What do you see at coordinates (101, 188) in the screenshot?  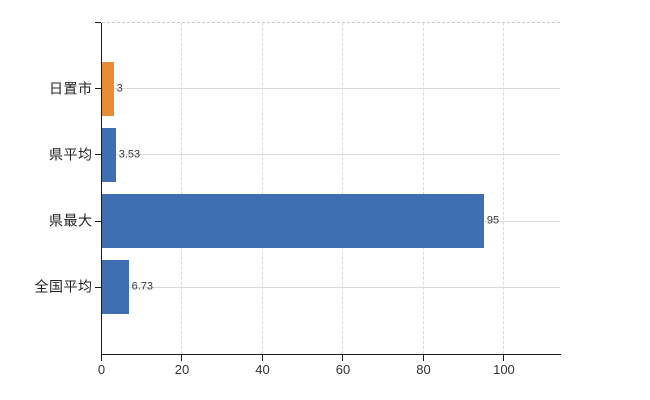 I see `y-axis-line` at bounding box center [101, 188].